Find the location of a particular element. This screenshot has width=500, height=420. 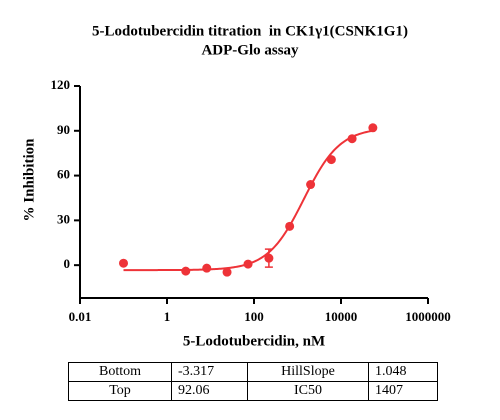

cell: Top is located at coordinates (120, 391).